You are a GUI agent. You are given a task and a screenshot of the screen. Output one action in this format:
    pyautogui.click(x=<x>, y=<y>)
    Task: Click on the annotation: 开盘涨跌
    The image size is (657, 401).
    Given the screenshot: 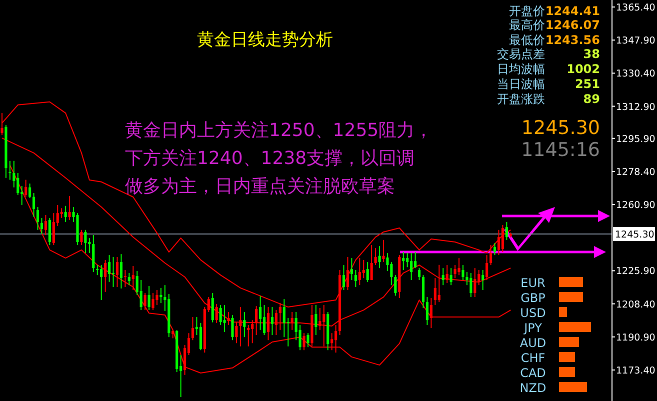 What is the action you would take?
    pyautogui.click(x=521, y=99)
    